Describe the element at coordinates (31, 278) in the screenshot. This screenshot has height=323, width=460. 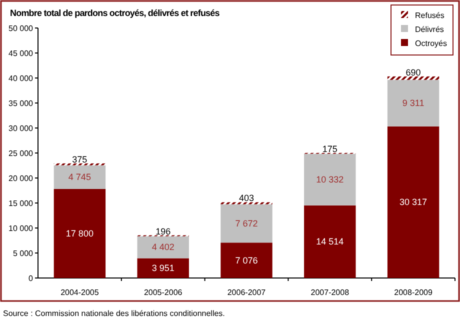
I see `y-tick-label: 0` at that location.